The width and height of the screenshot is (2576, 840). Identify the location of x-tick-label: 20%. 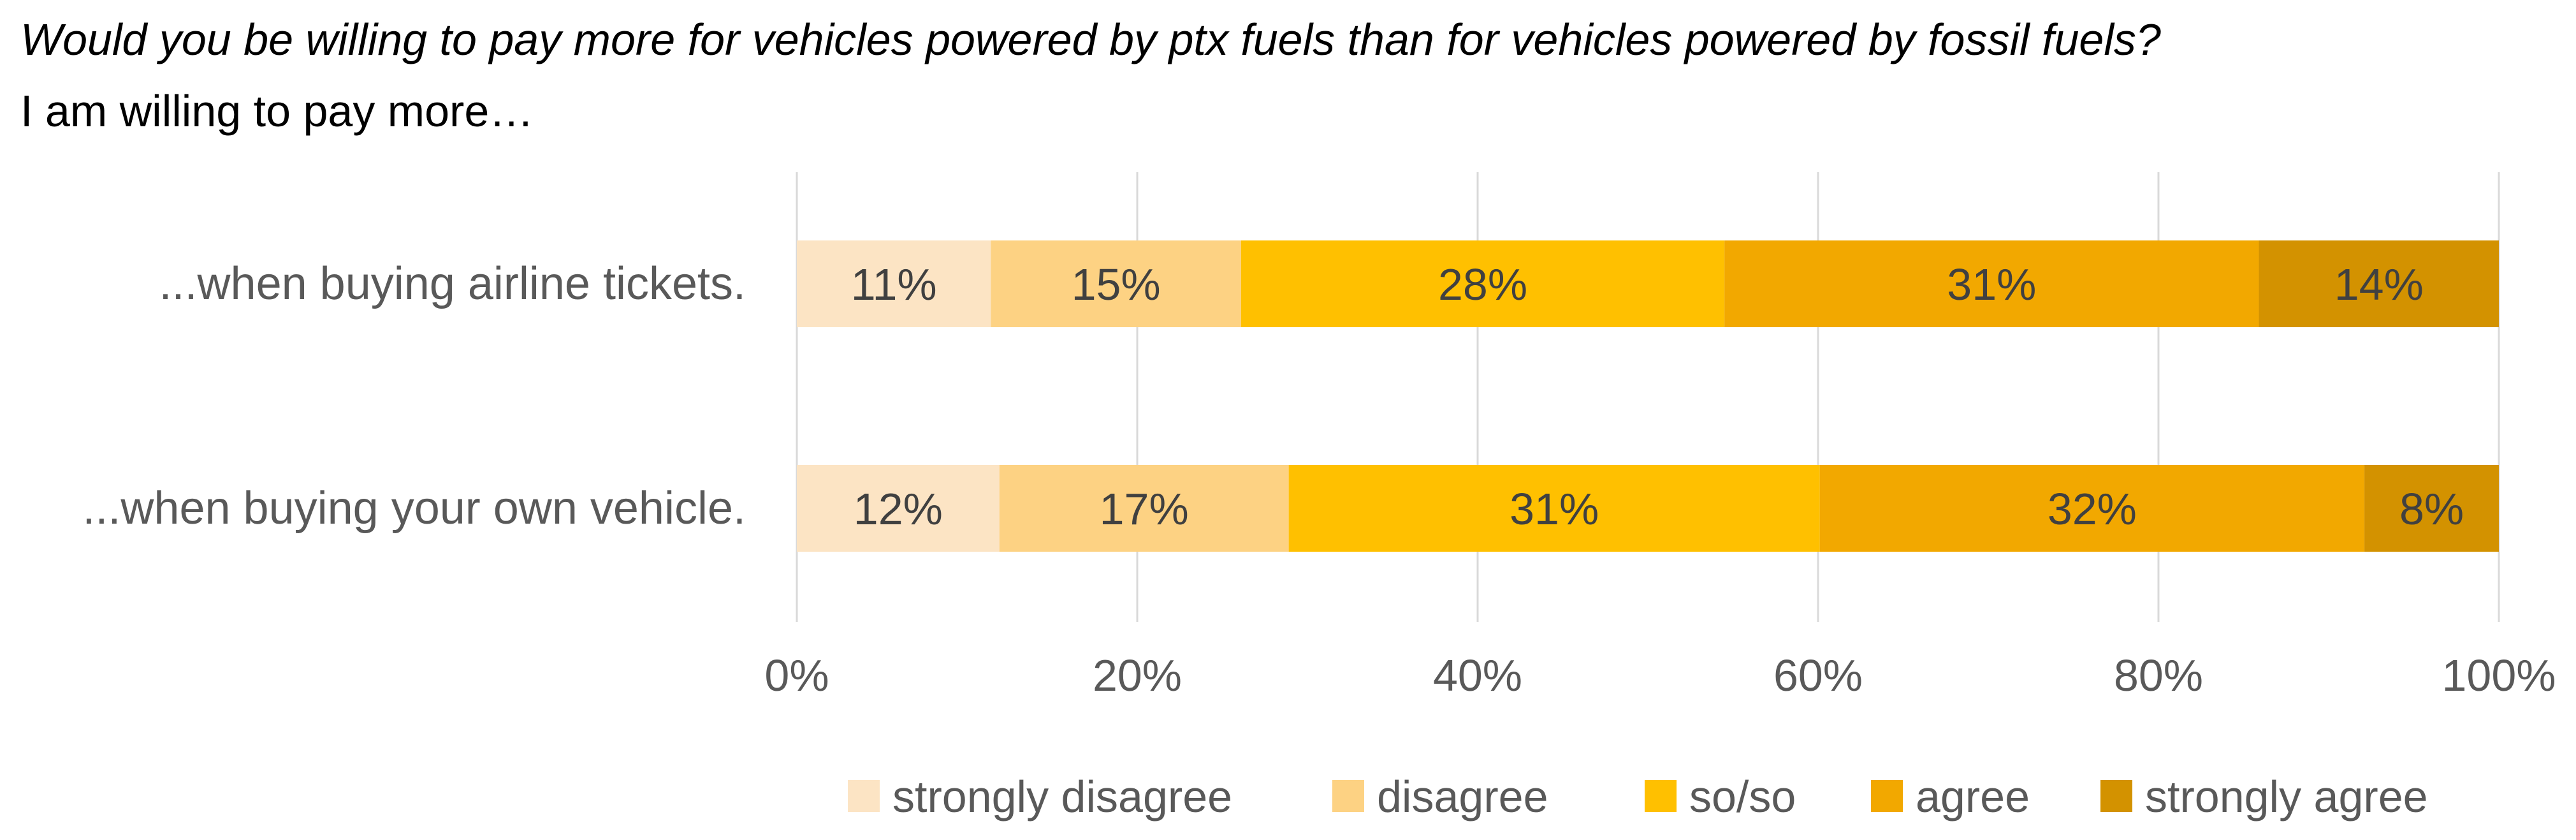
(1137, 676).